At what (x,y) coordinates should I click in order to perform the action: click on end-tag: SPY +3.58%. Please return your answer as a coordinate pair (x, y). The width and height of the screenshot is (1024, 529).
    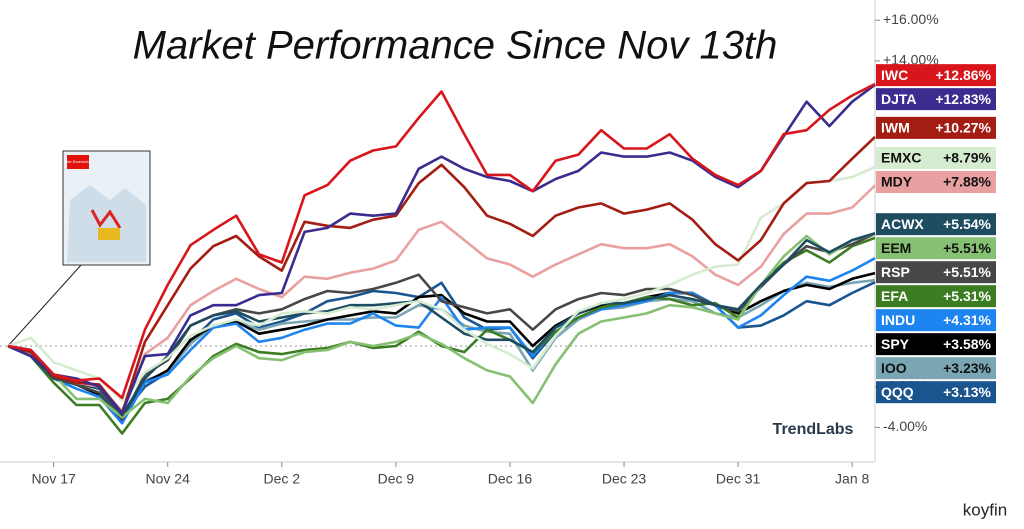
    Looking at the image, I should click on (936, 344).